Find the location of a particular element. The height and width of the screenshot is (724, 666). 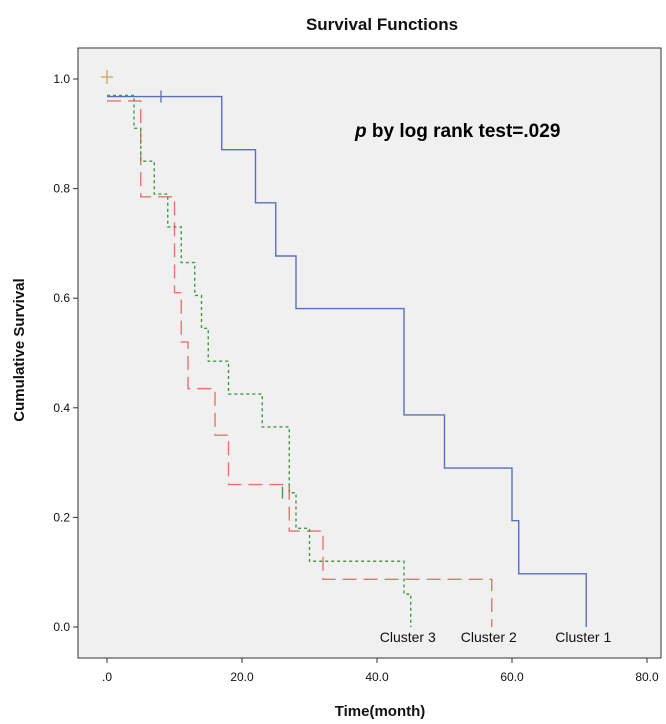

cluster-3-label: Cluster 3 is located at coordinates (408, 637).